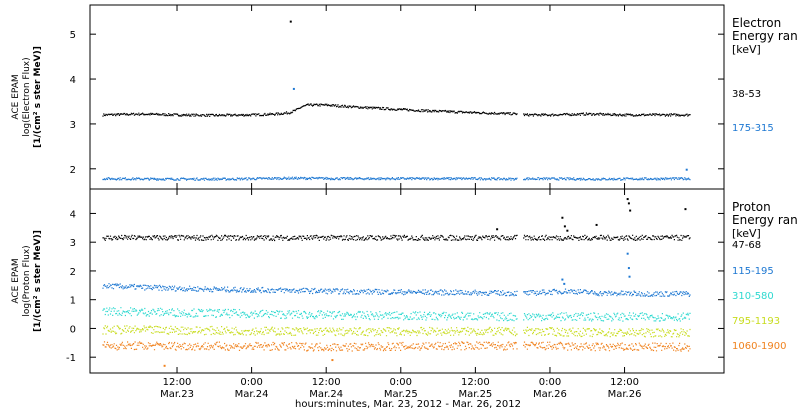  Describe the element at coordinates (27, 280) in the screenshot. I see `proton-y-axis-label: log(Proton Flux)` at that location.